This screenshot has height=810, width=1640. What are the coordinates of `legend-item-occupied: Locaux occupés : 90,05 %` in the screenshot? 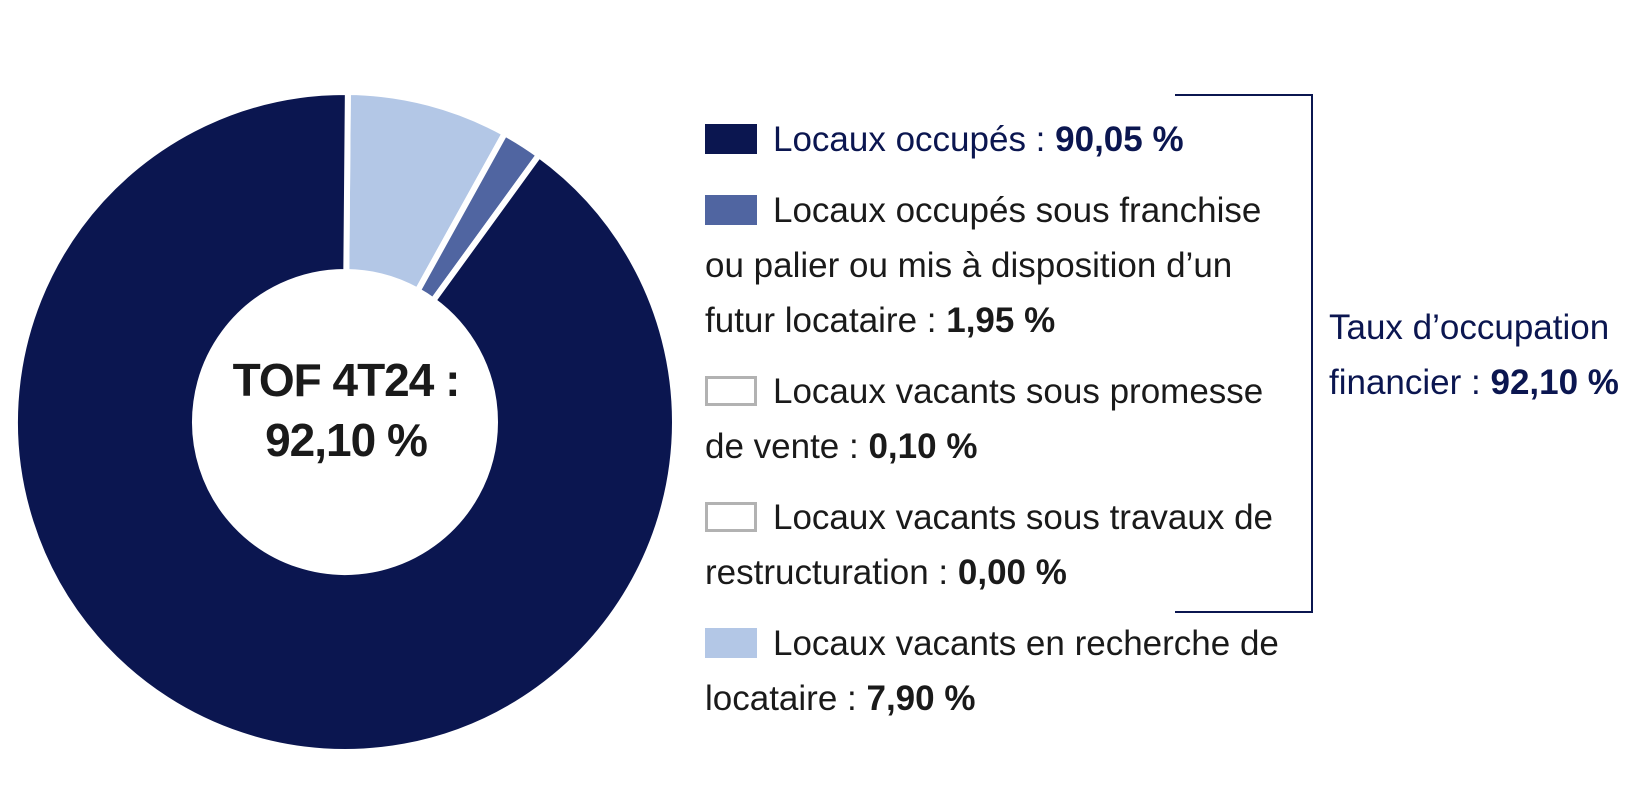 It's located at (1000, 139).